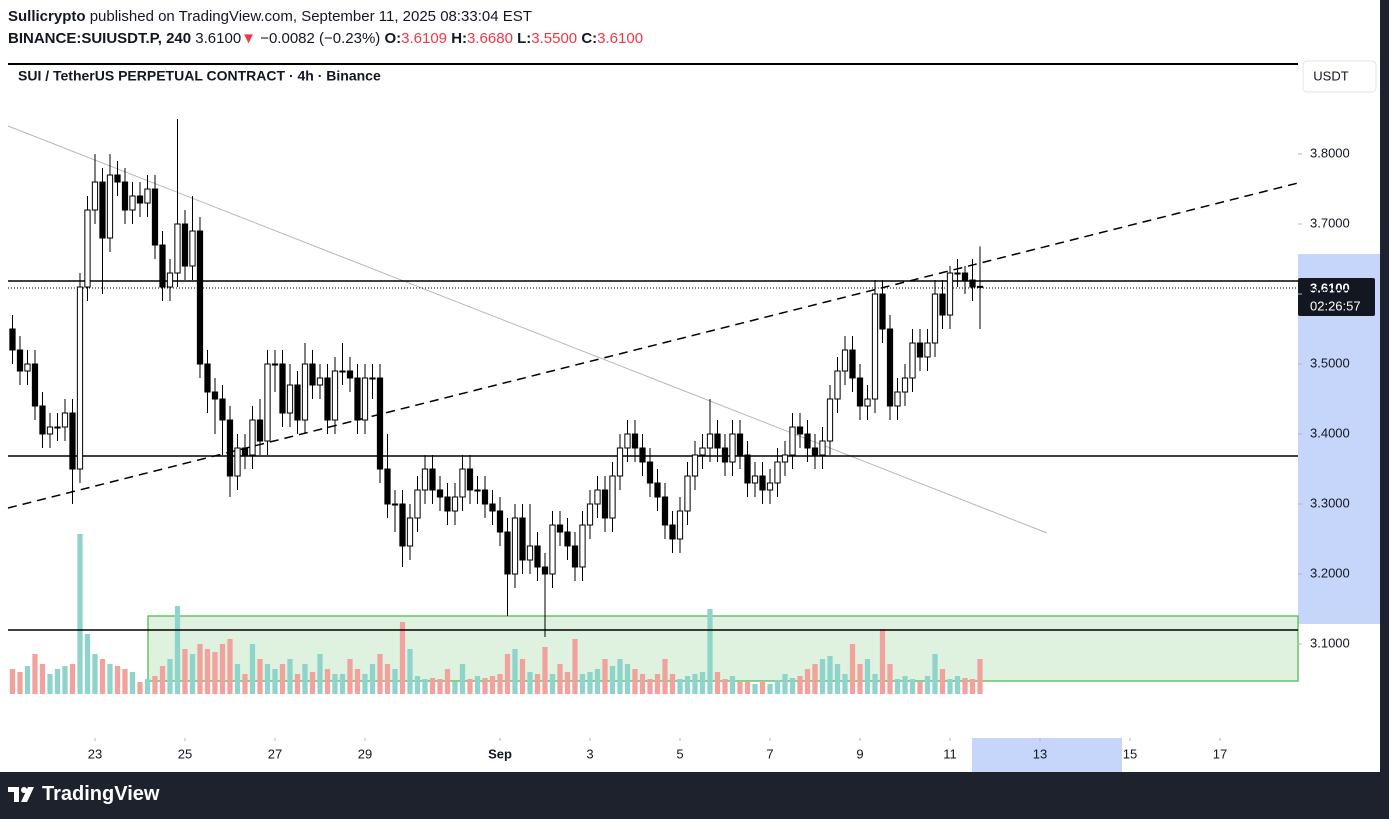  I want to click on last: 3.6100, so click(218, 38).